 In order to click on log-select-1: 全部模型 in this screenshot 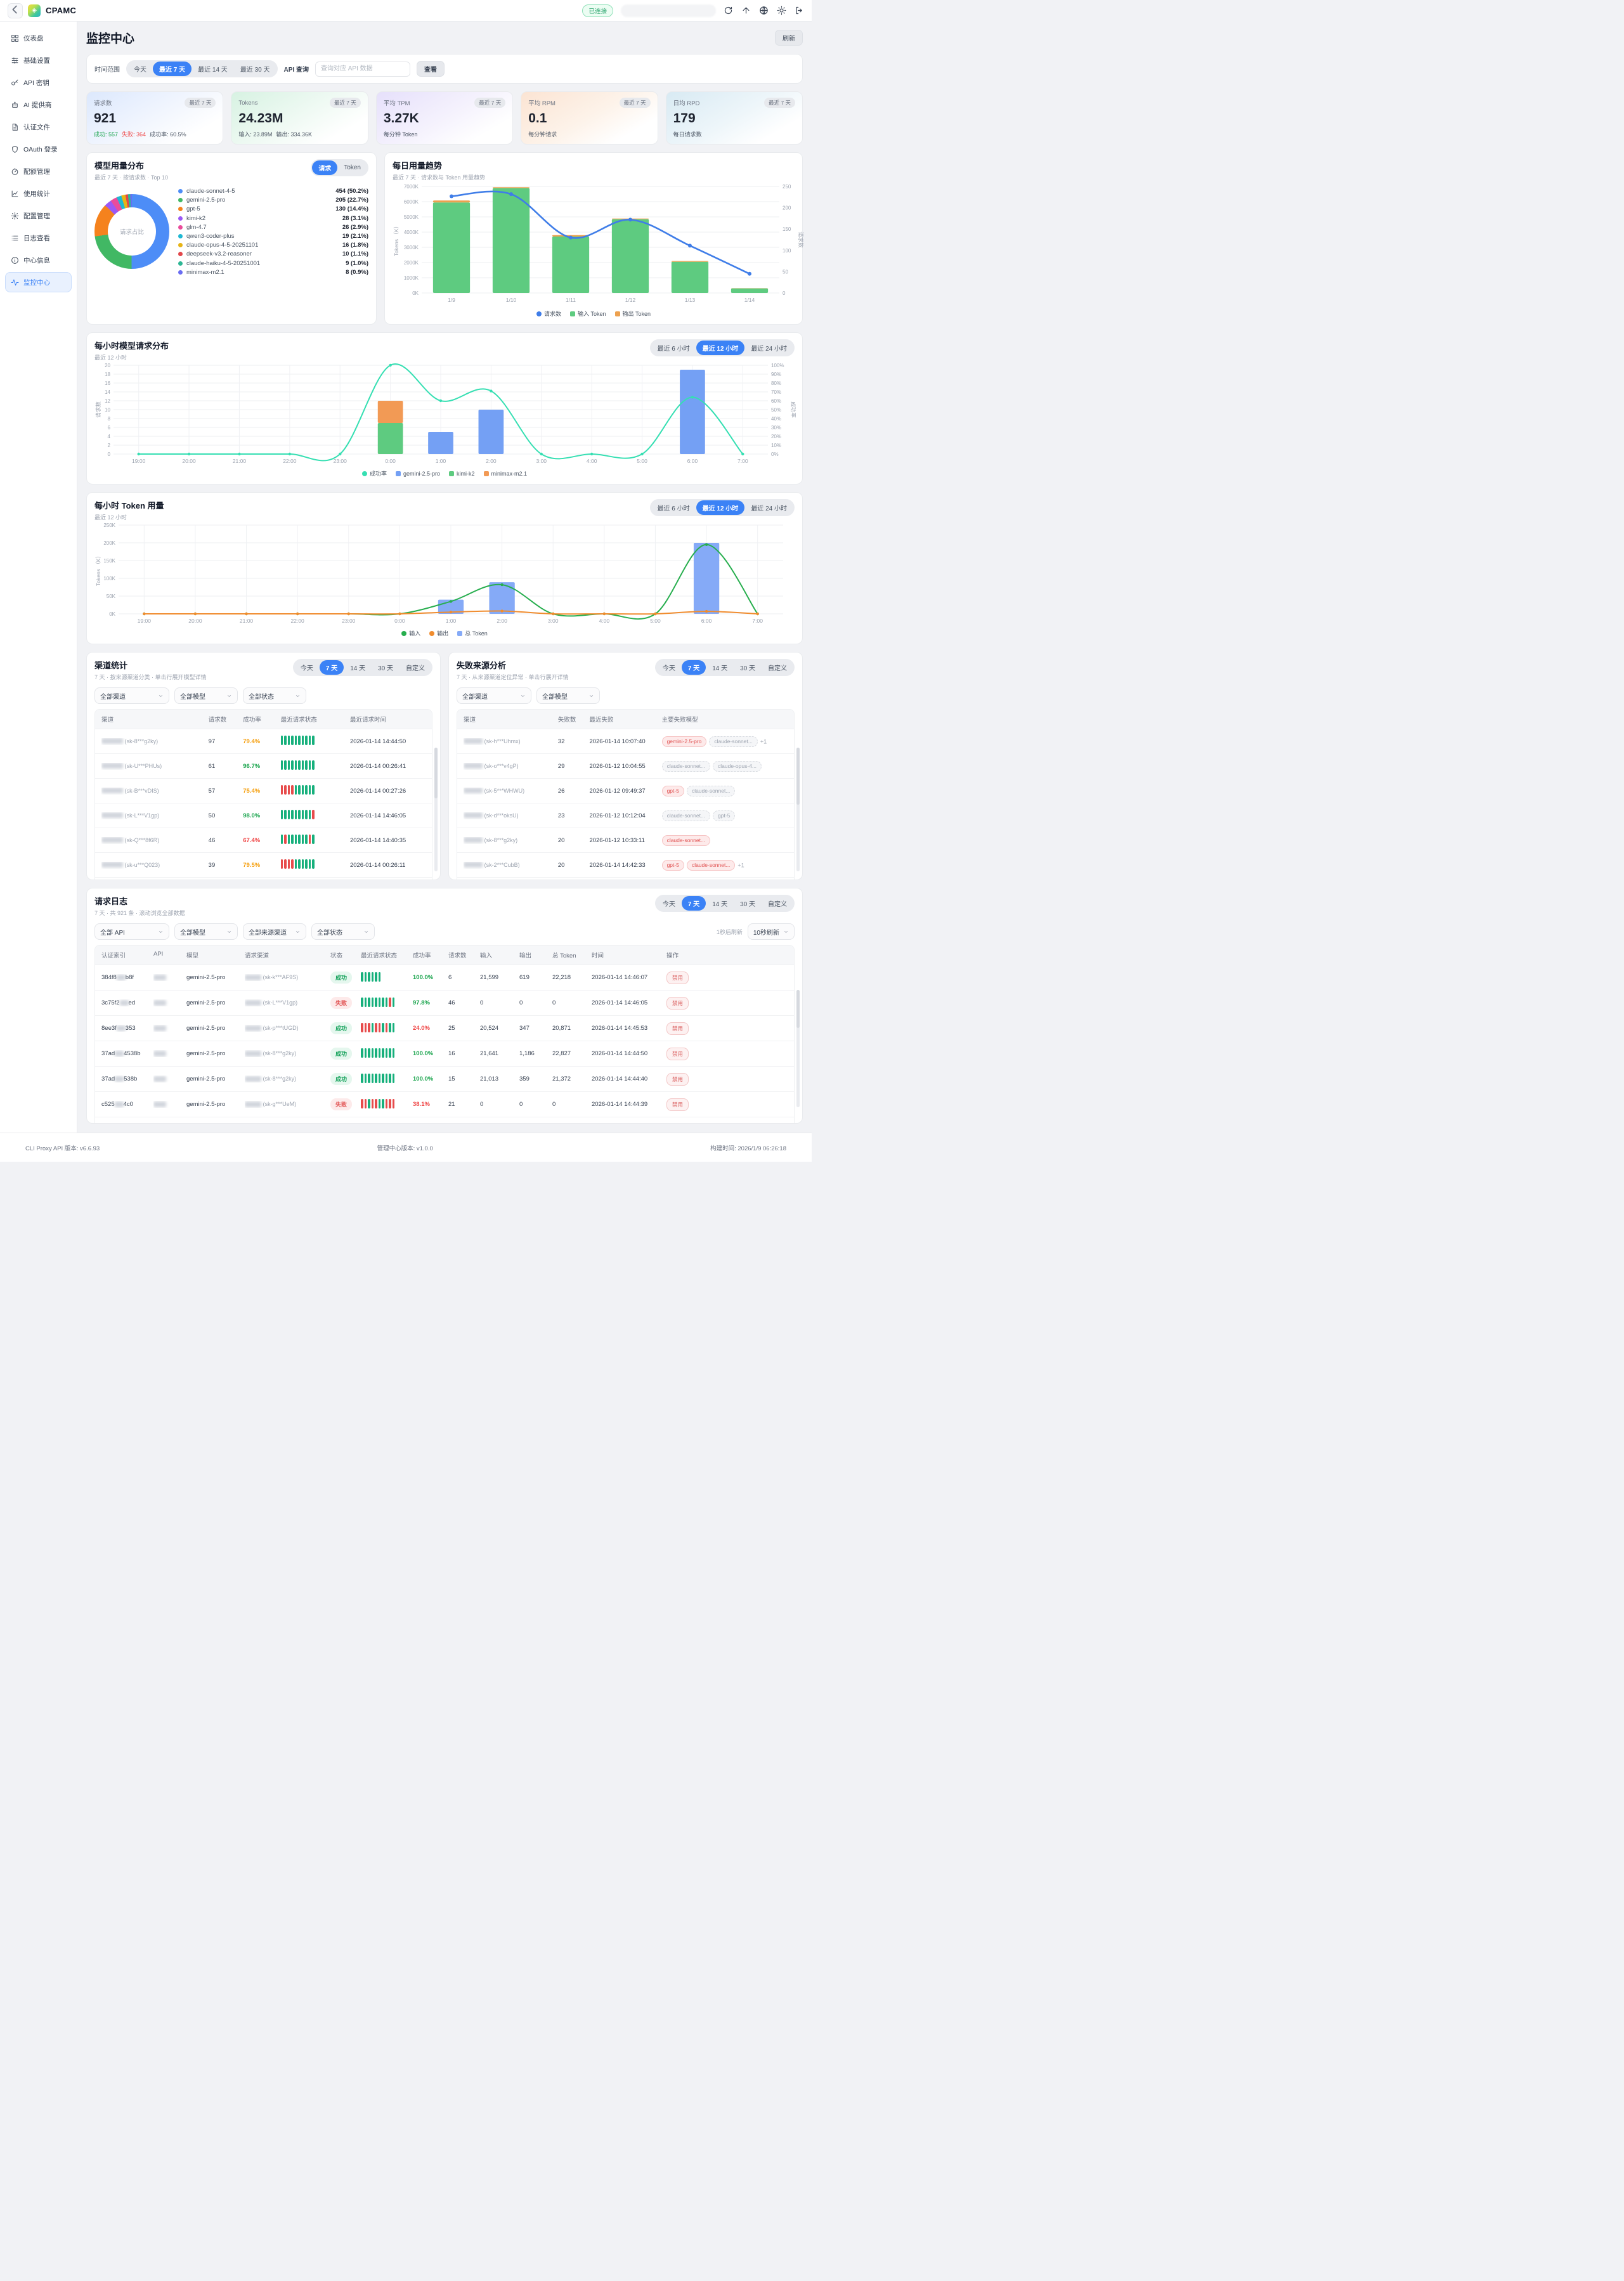, I will do `click(206, 931)`.